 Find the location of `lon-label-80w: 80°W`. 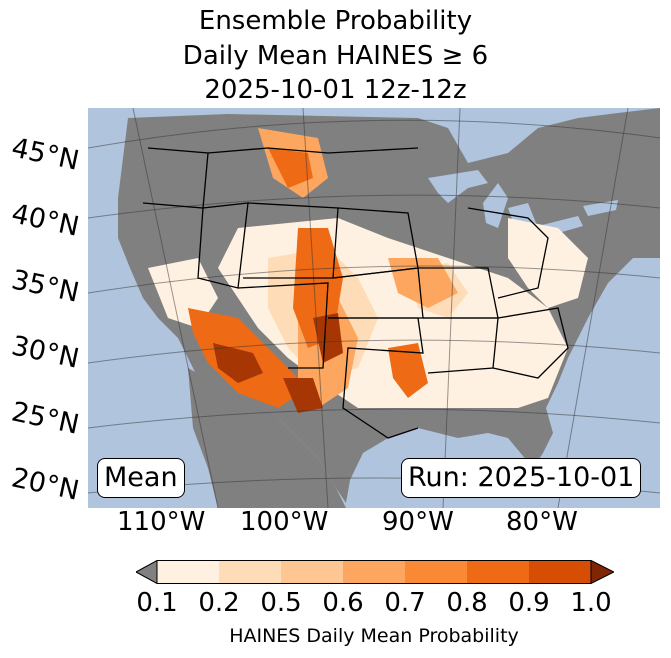

lon-label-80w: 80°W is located at coordinates (542, 522).